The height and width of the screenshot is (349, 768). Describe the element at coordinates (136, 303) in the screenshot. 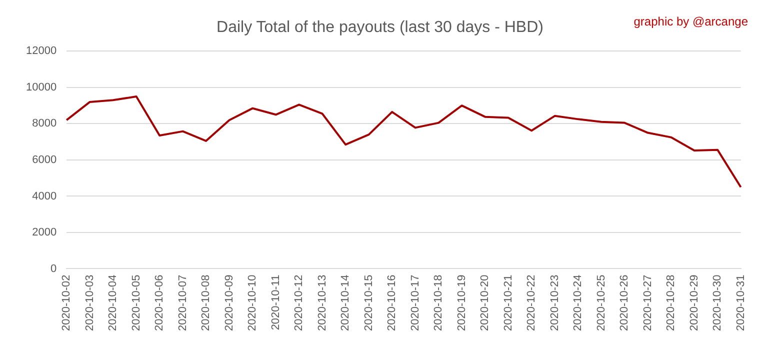

I see `x-tick-label: 2020-10-05` at that location.